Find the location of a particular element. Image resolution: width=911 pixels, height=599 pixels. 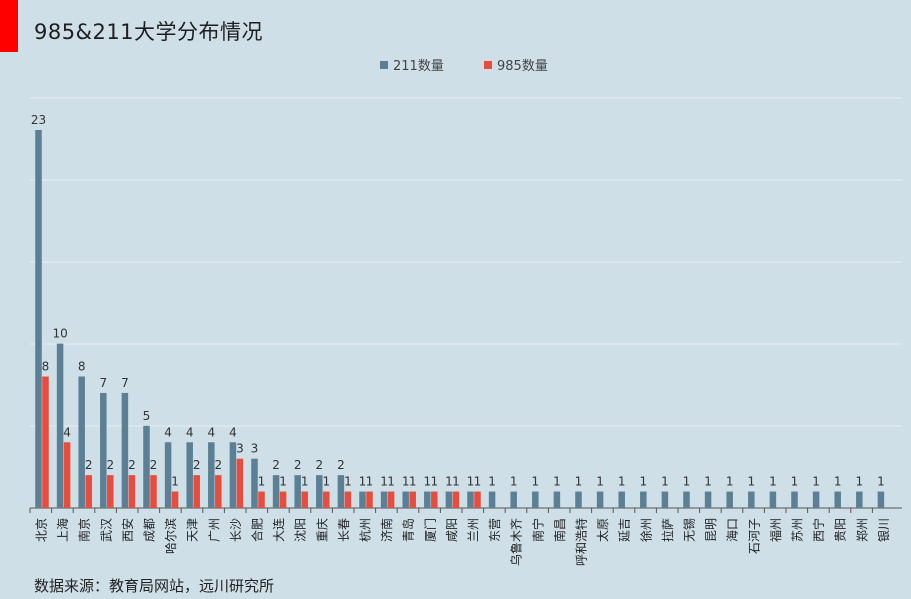

x-tick-label: 呼和浩特 is located at coordinates (581, 542).